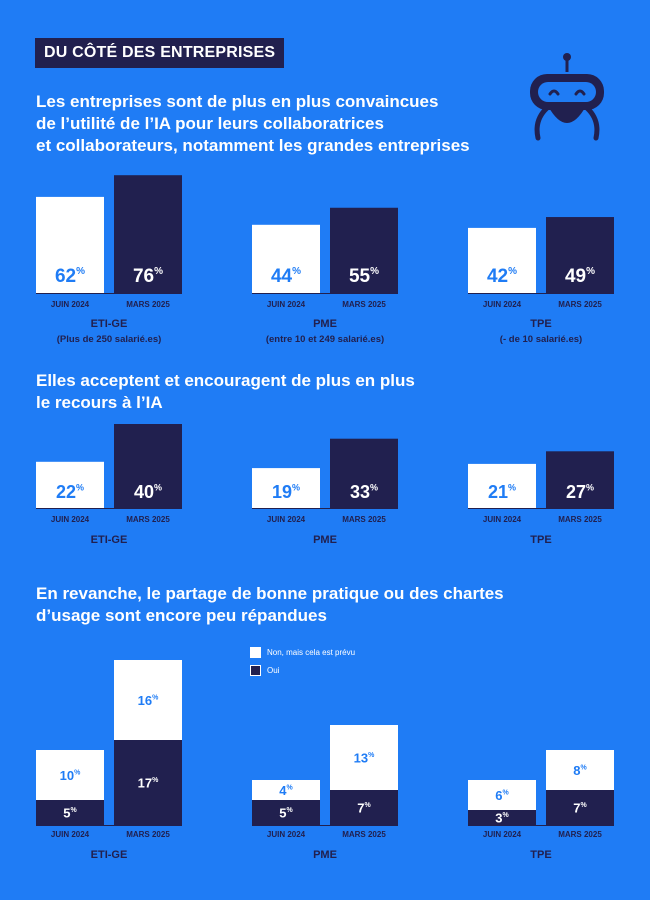 The width and height of the screenshot is (650, 900). I want to click on heading-line: d’usage sont encore peu répandues, so click(181, 615).